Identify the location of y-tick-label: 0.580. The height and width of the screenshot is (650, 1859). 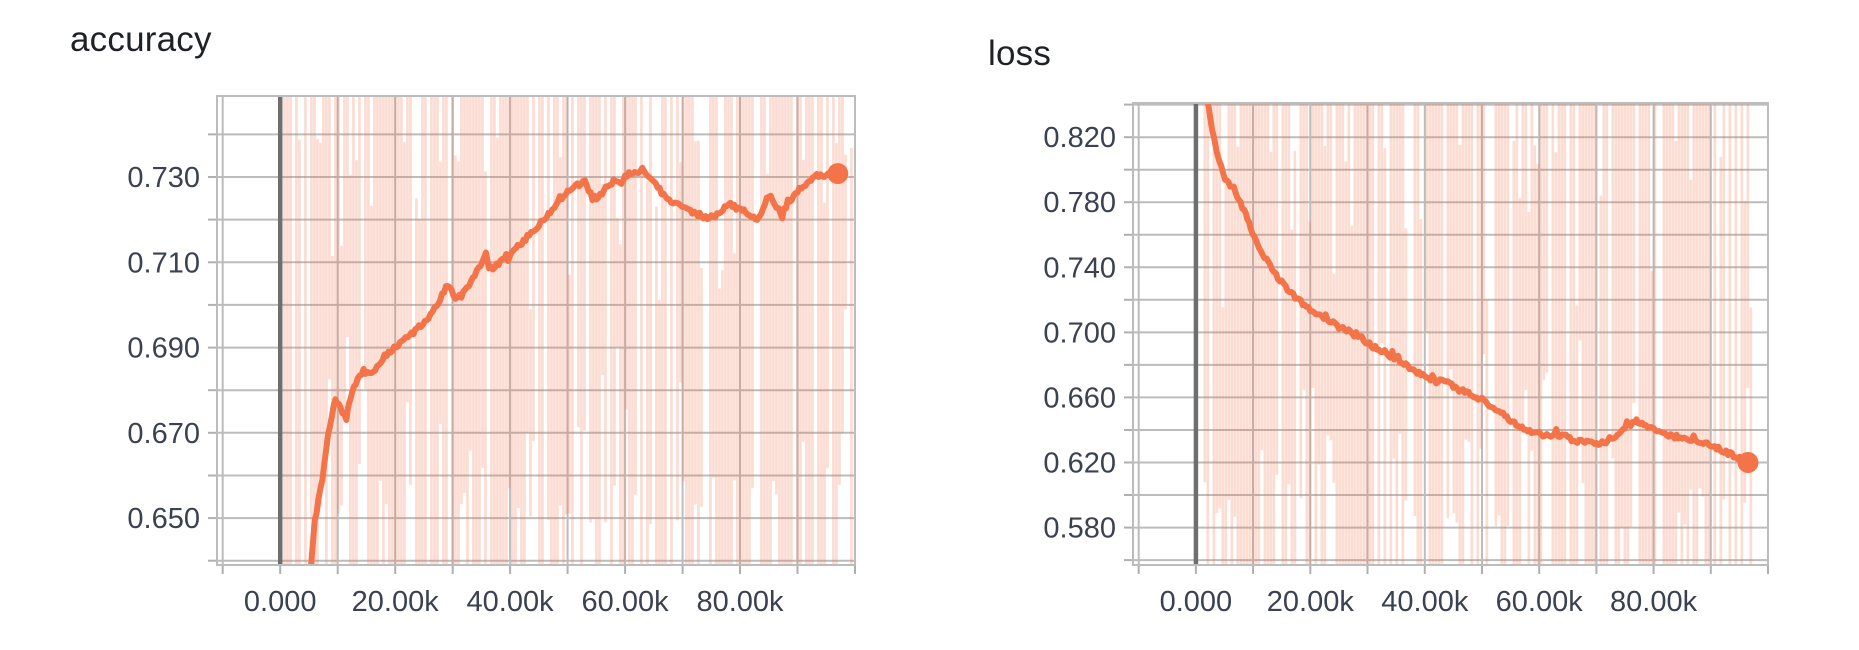
(1079, 529).